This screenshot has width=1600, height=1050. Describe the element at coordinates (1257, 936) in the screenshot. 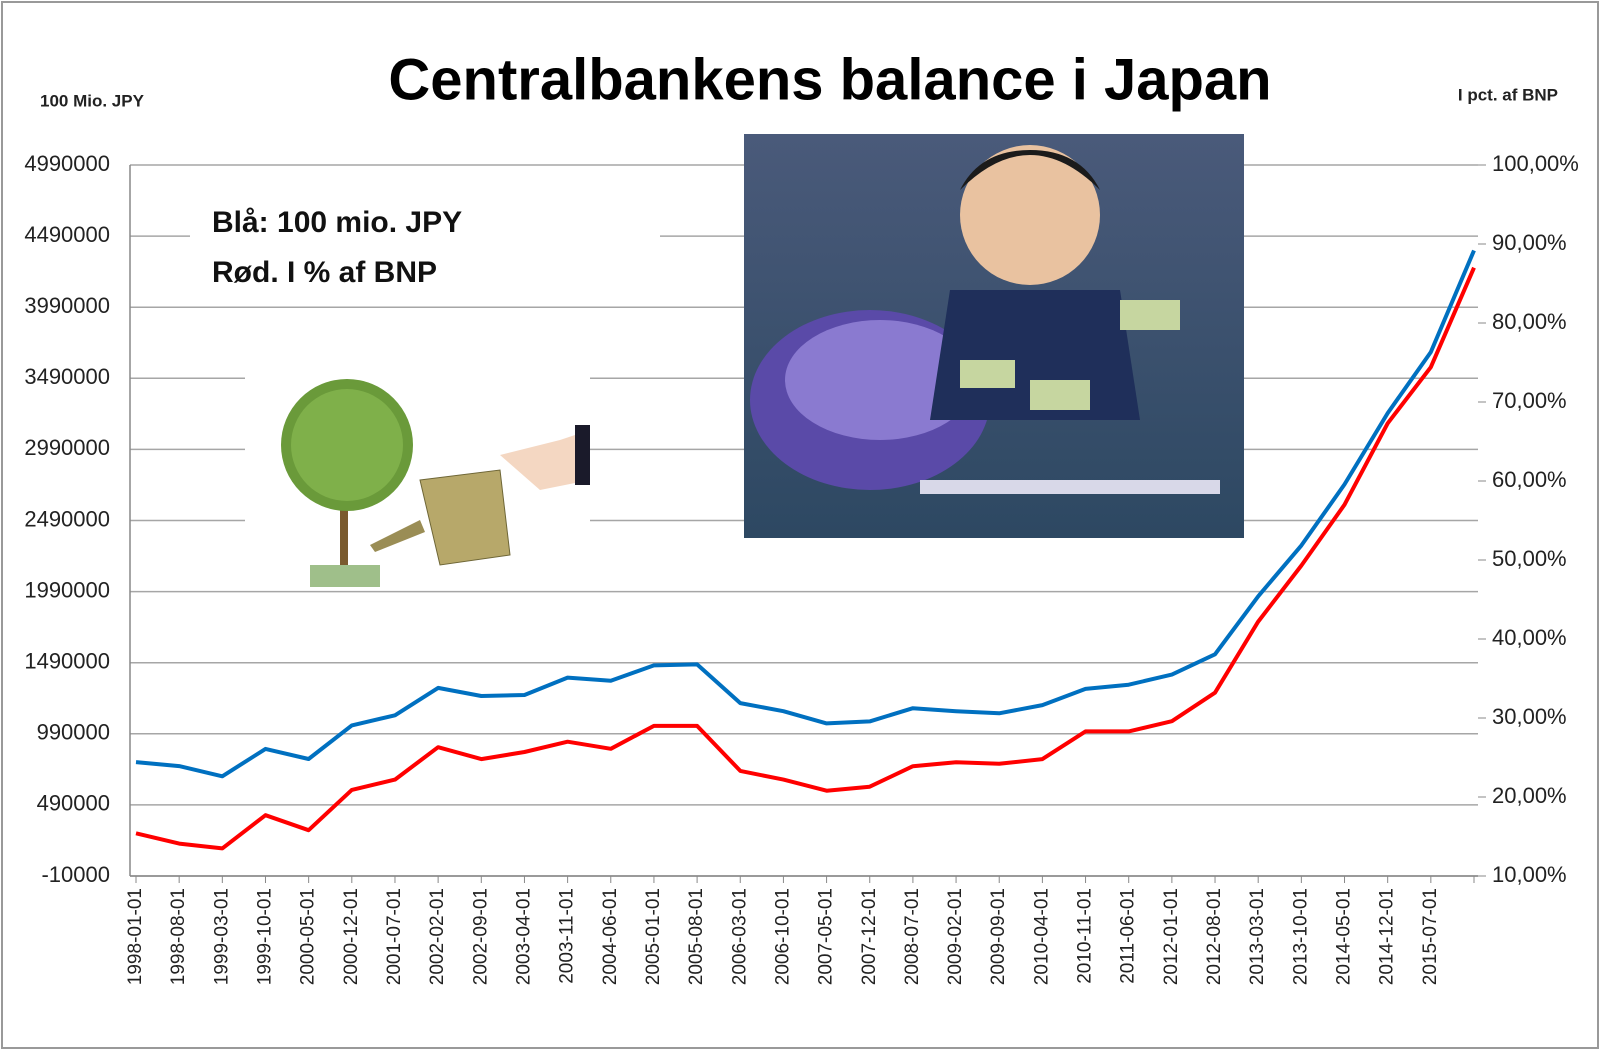

I see `x-tick-label: 2013-03-01` at that location.